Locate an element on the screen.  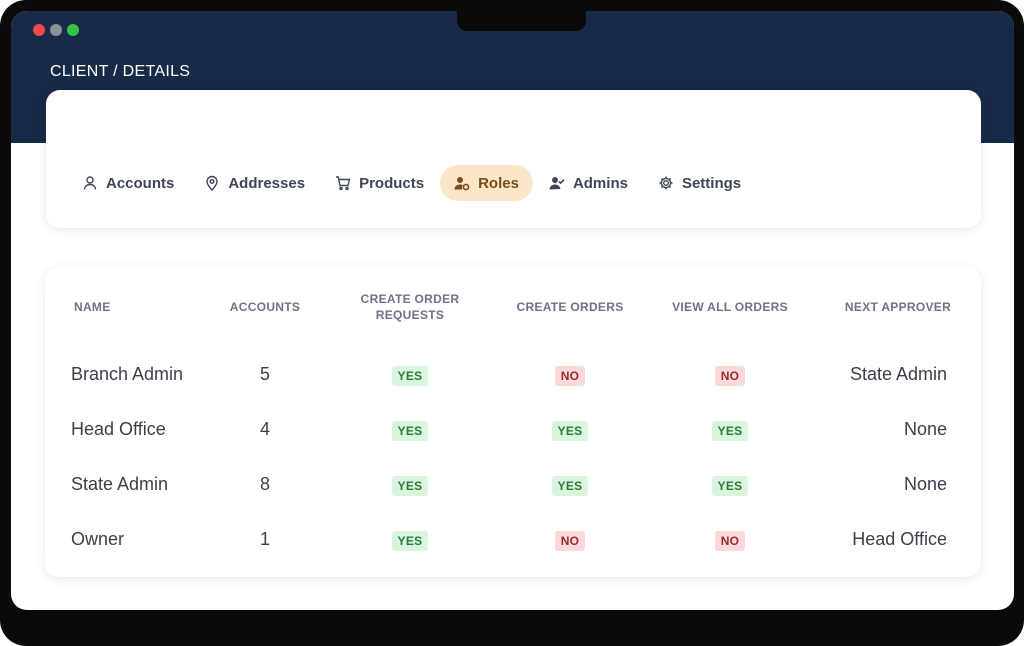
tab-label: Settings is located at coordinates (711, 183).